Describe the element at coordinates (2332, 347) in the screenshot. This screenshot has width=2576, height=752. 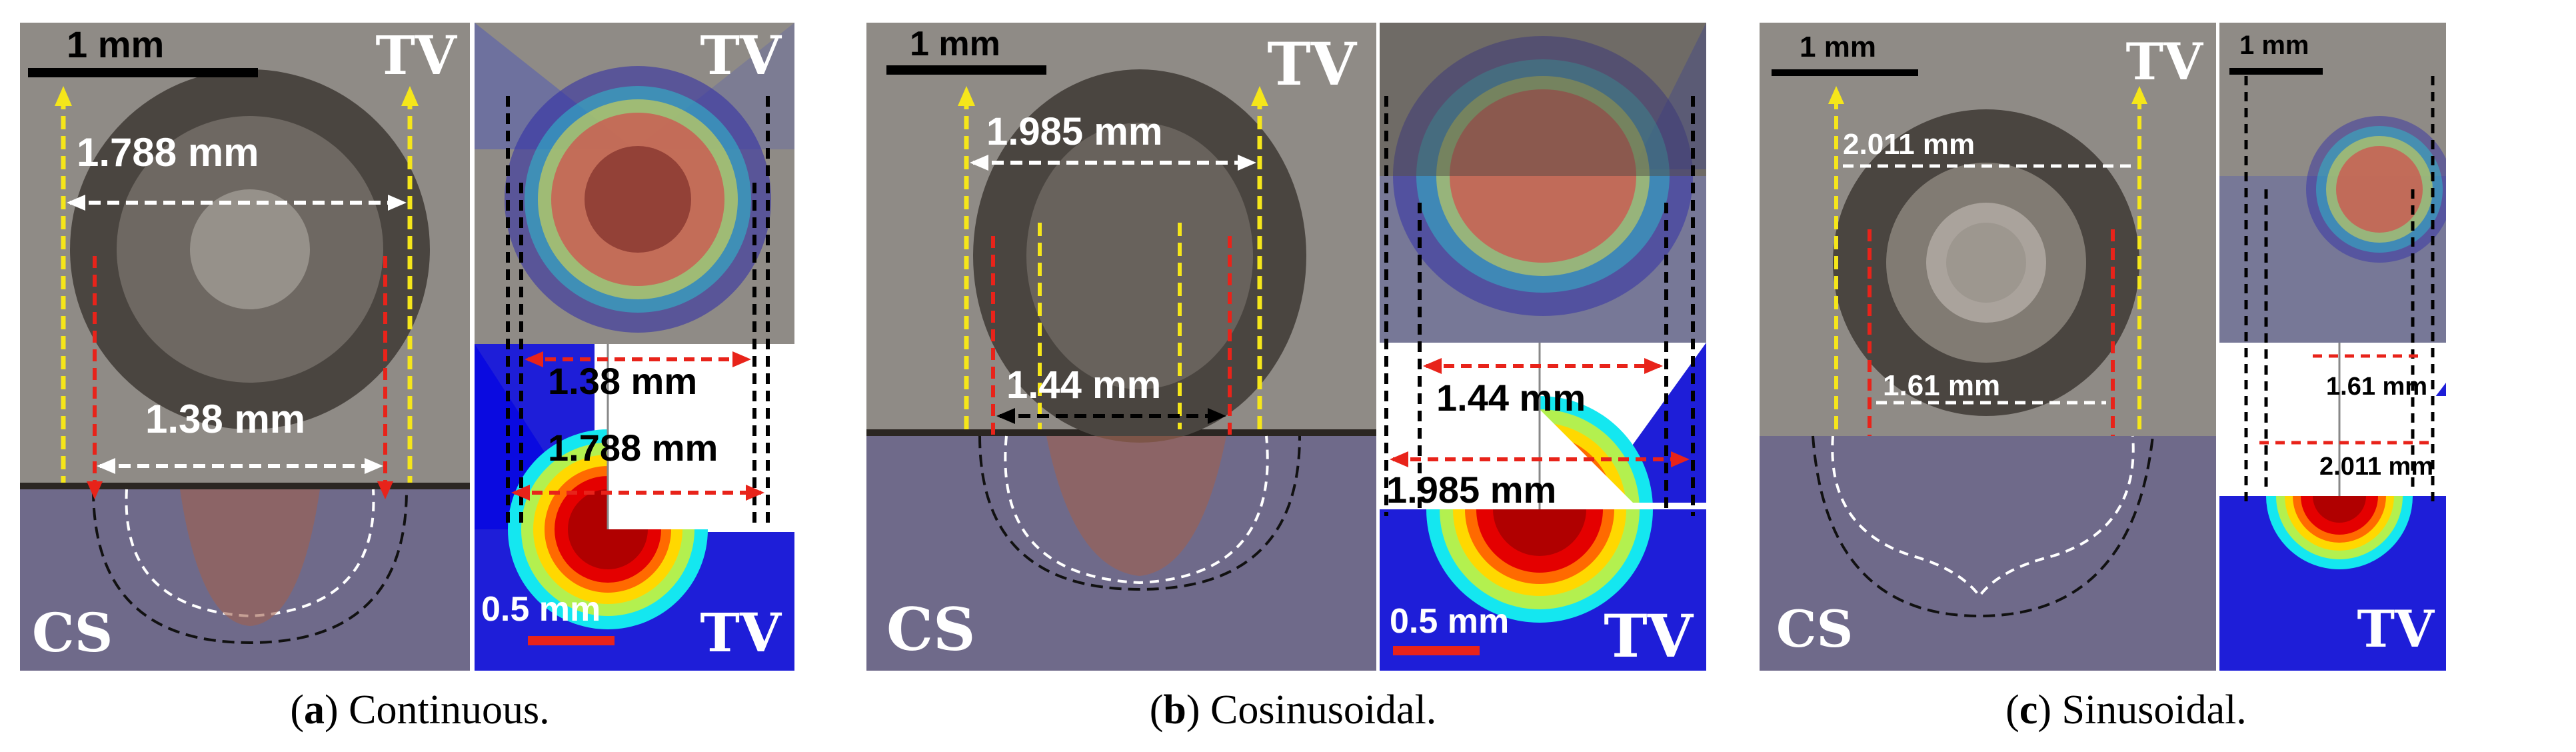
I see `simulation-c: 1 mm 1.61 mm 2.011 mm TV` at that location.